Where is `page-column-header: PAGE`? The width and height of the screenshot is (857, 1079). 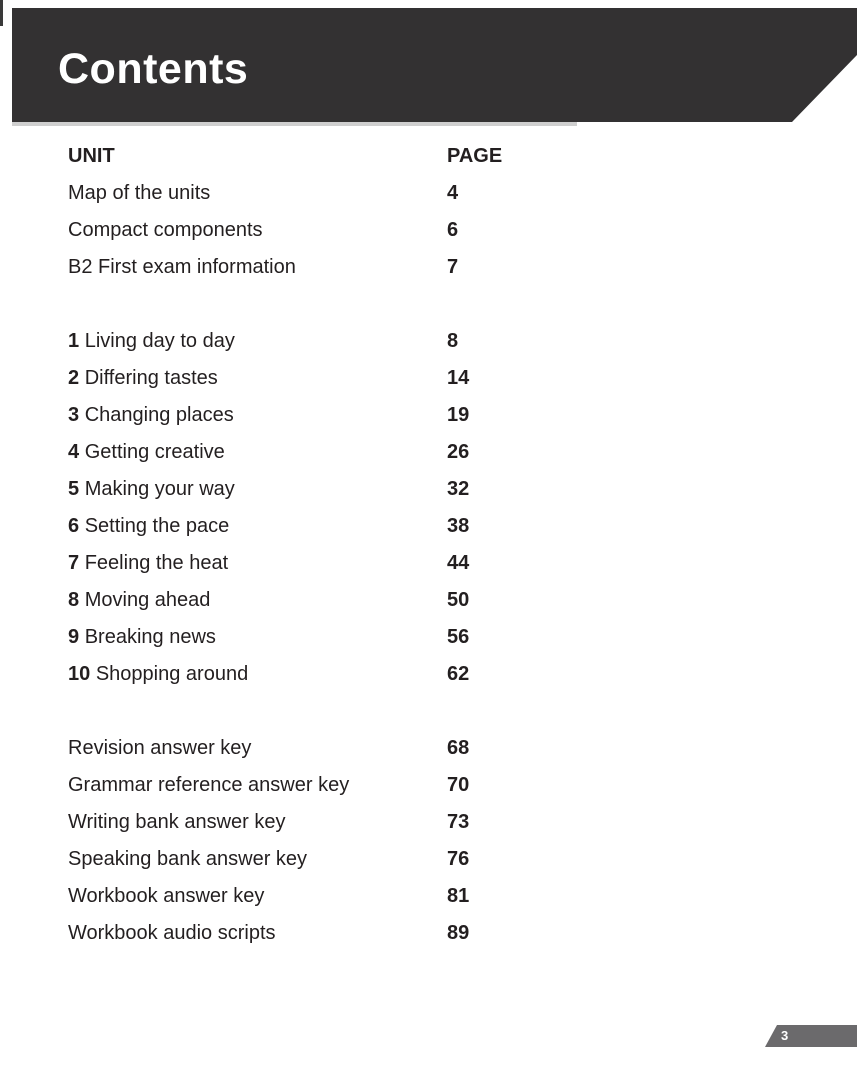
page-column-header: PAGE is located at coordinates (475, 156).